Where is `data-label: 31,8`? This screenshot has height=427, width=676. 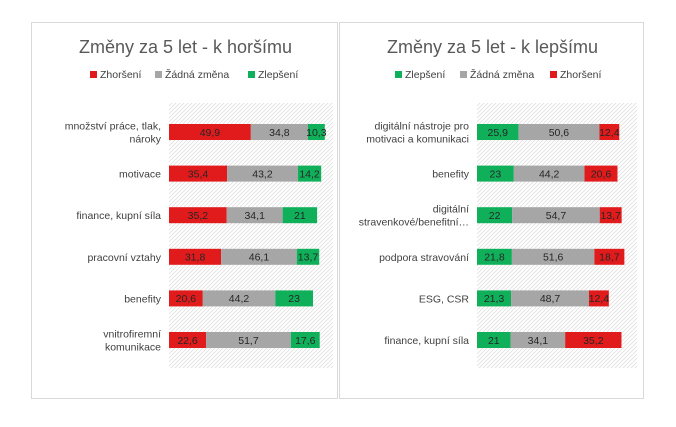 data-label: 31,8 is located at coordinates (195, 258).